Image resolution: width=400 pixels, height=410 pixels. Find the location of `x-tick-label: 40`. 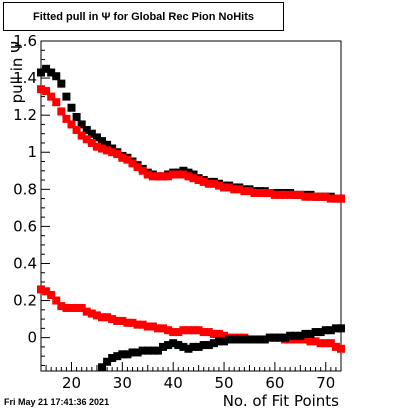

x-tick-label: 40 is located at coordinates (173, 383).